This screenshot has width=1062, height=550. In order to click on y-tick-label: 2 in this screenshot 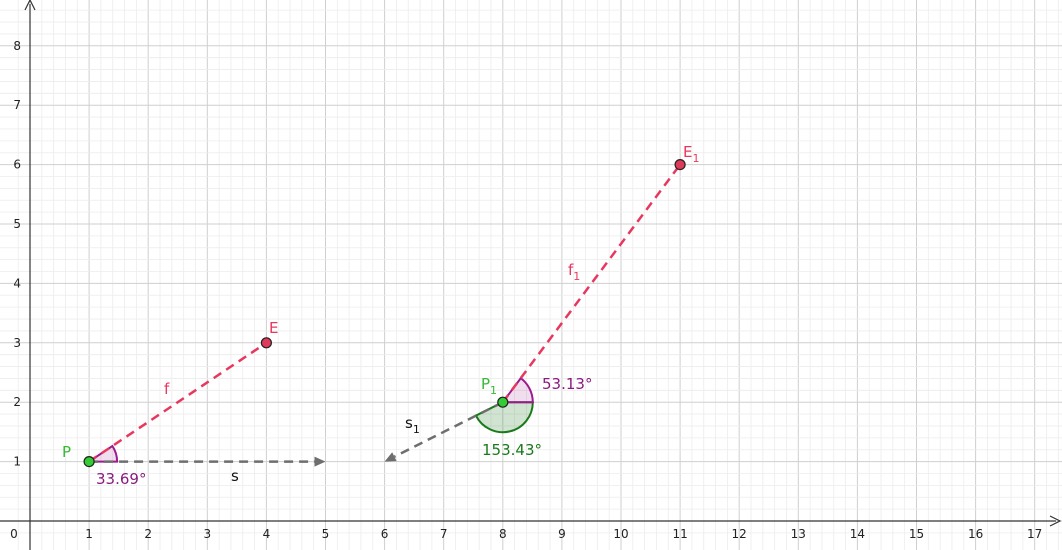, I will do `click(17, 402)`.